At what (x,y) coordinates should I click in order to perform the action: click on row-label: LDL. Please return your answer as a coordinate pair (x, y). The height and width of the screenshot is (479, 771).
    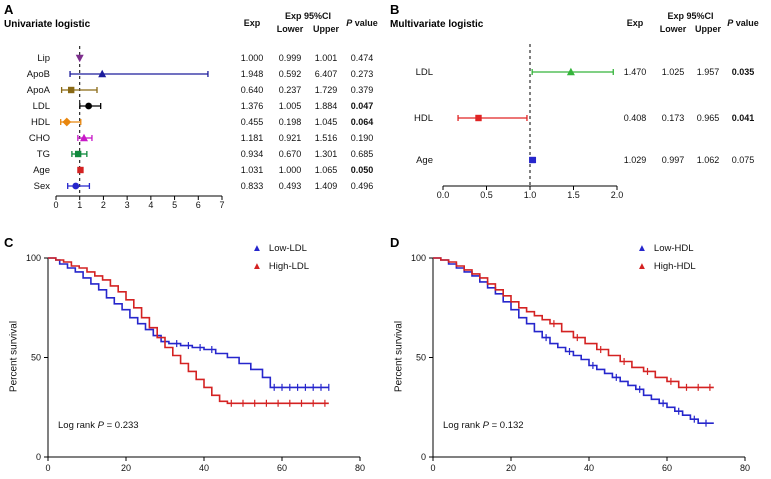
    Looking at the image, I should click on (424, 72).